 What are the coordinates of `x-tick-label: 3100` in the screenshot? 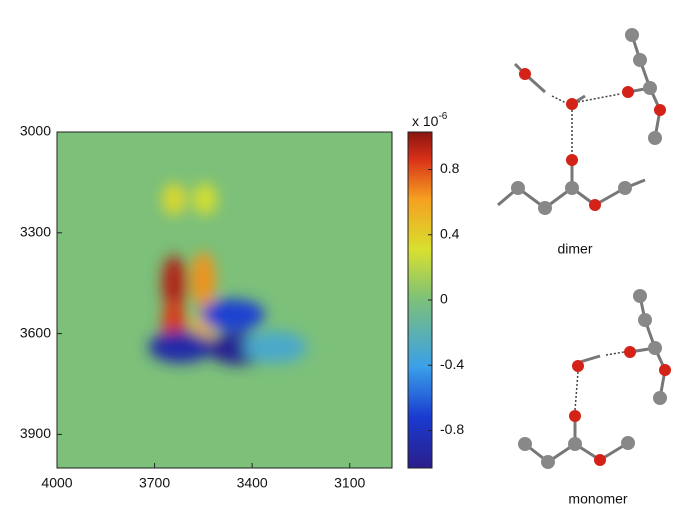 It's located at (349, 483).